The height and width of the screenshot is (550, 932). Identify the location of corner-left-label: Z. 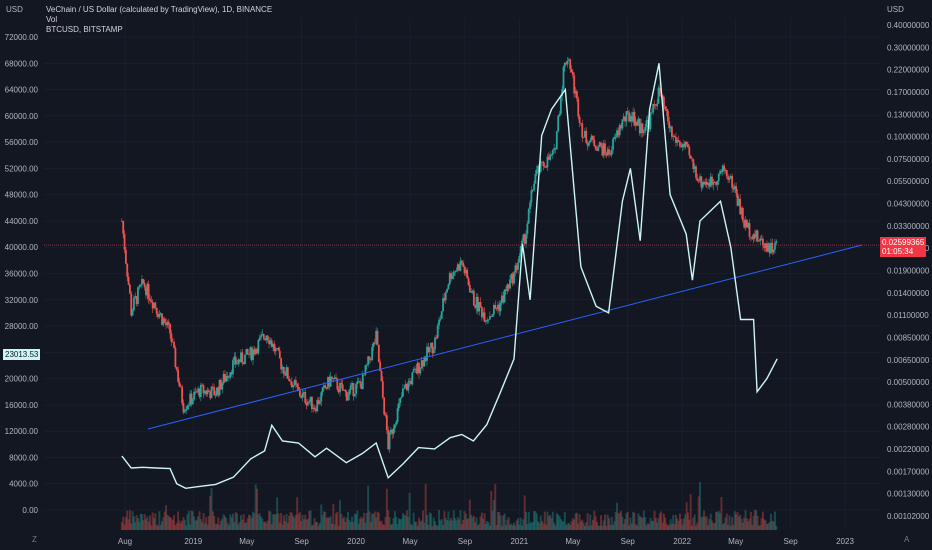
(34, 539).